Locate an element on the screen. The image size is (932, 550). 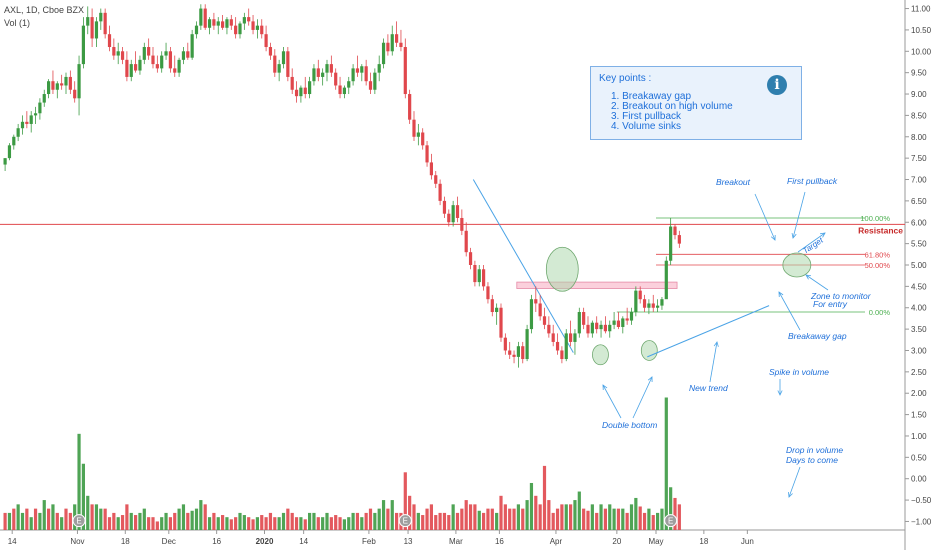
first-pullback-annotation: First pullback is located at coordinates (812, 181).